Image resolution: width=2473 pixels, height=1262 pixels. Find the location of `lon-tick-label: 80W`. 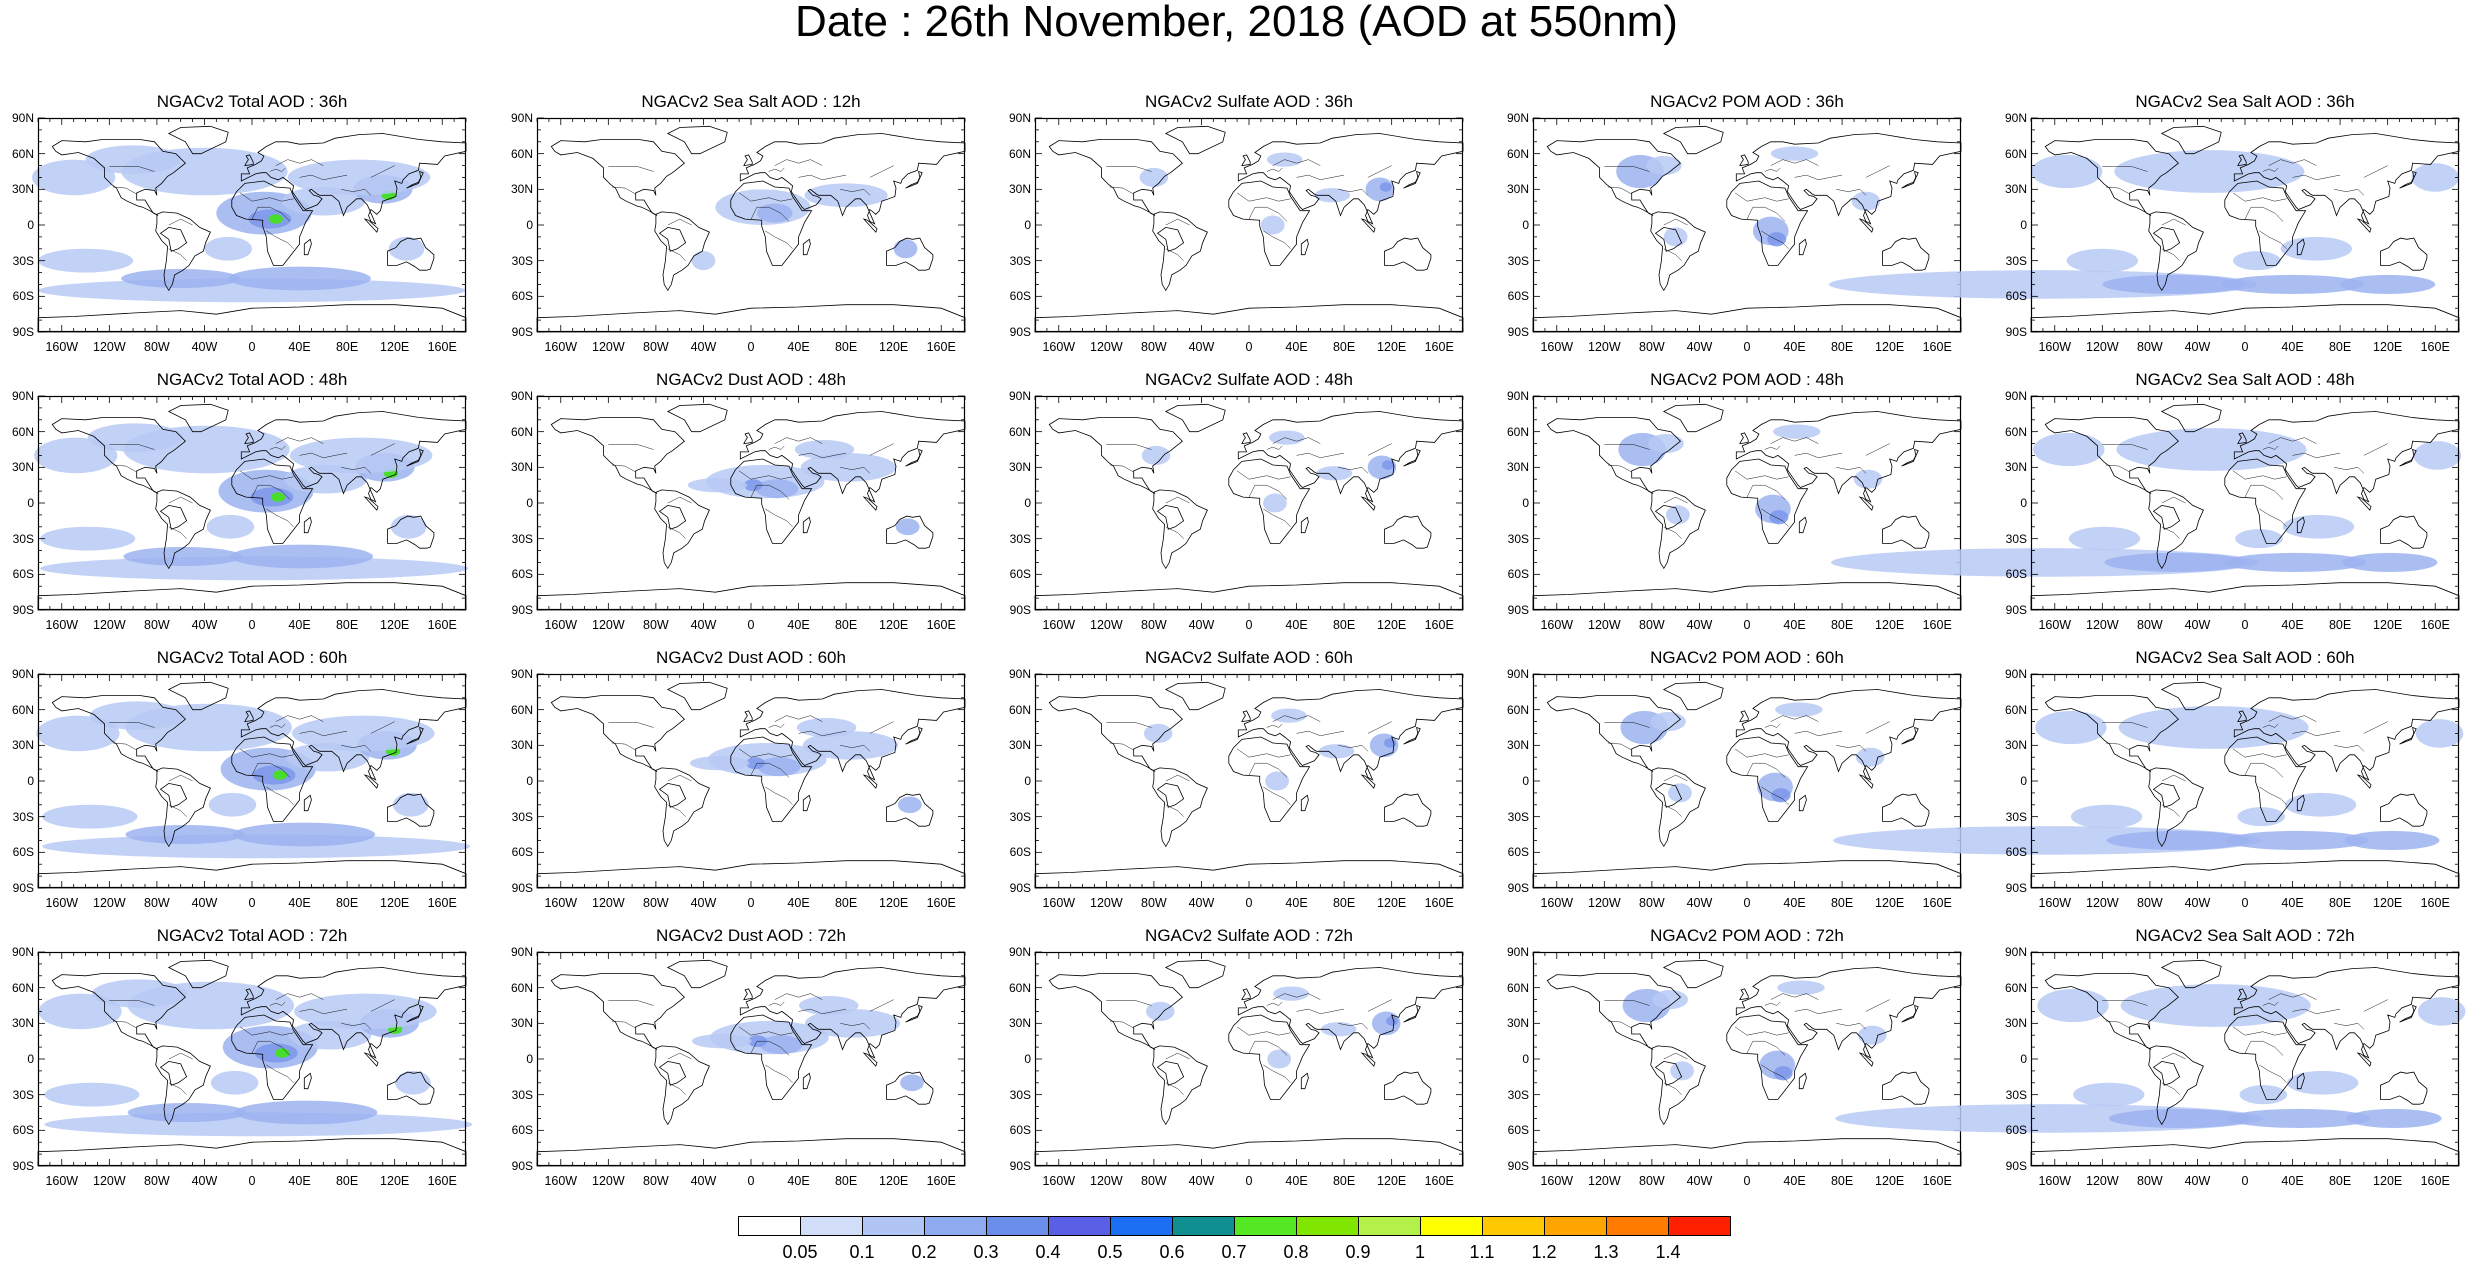

lon-tick-label: 80W is located at coordinates (1154, 1181).